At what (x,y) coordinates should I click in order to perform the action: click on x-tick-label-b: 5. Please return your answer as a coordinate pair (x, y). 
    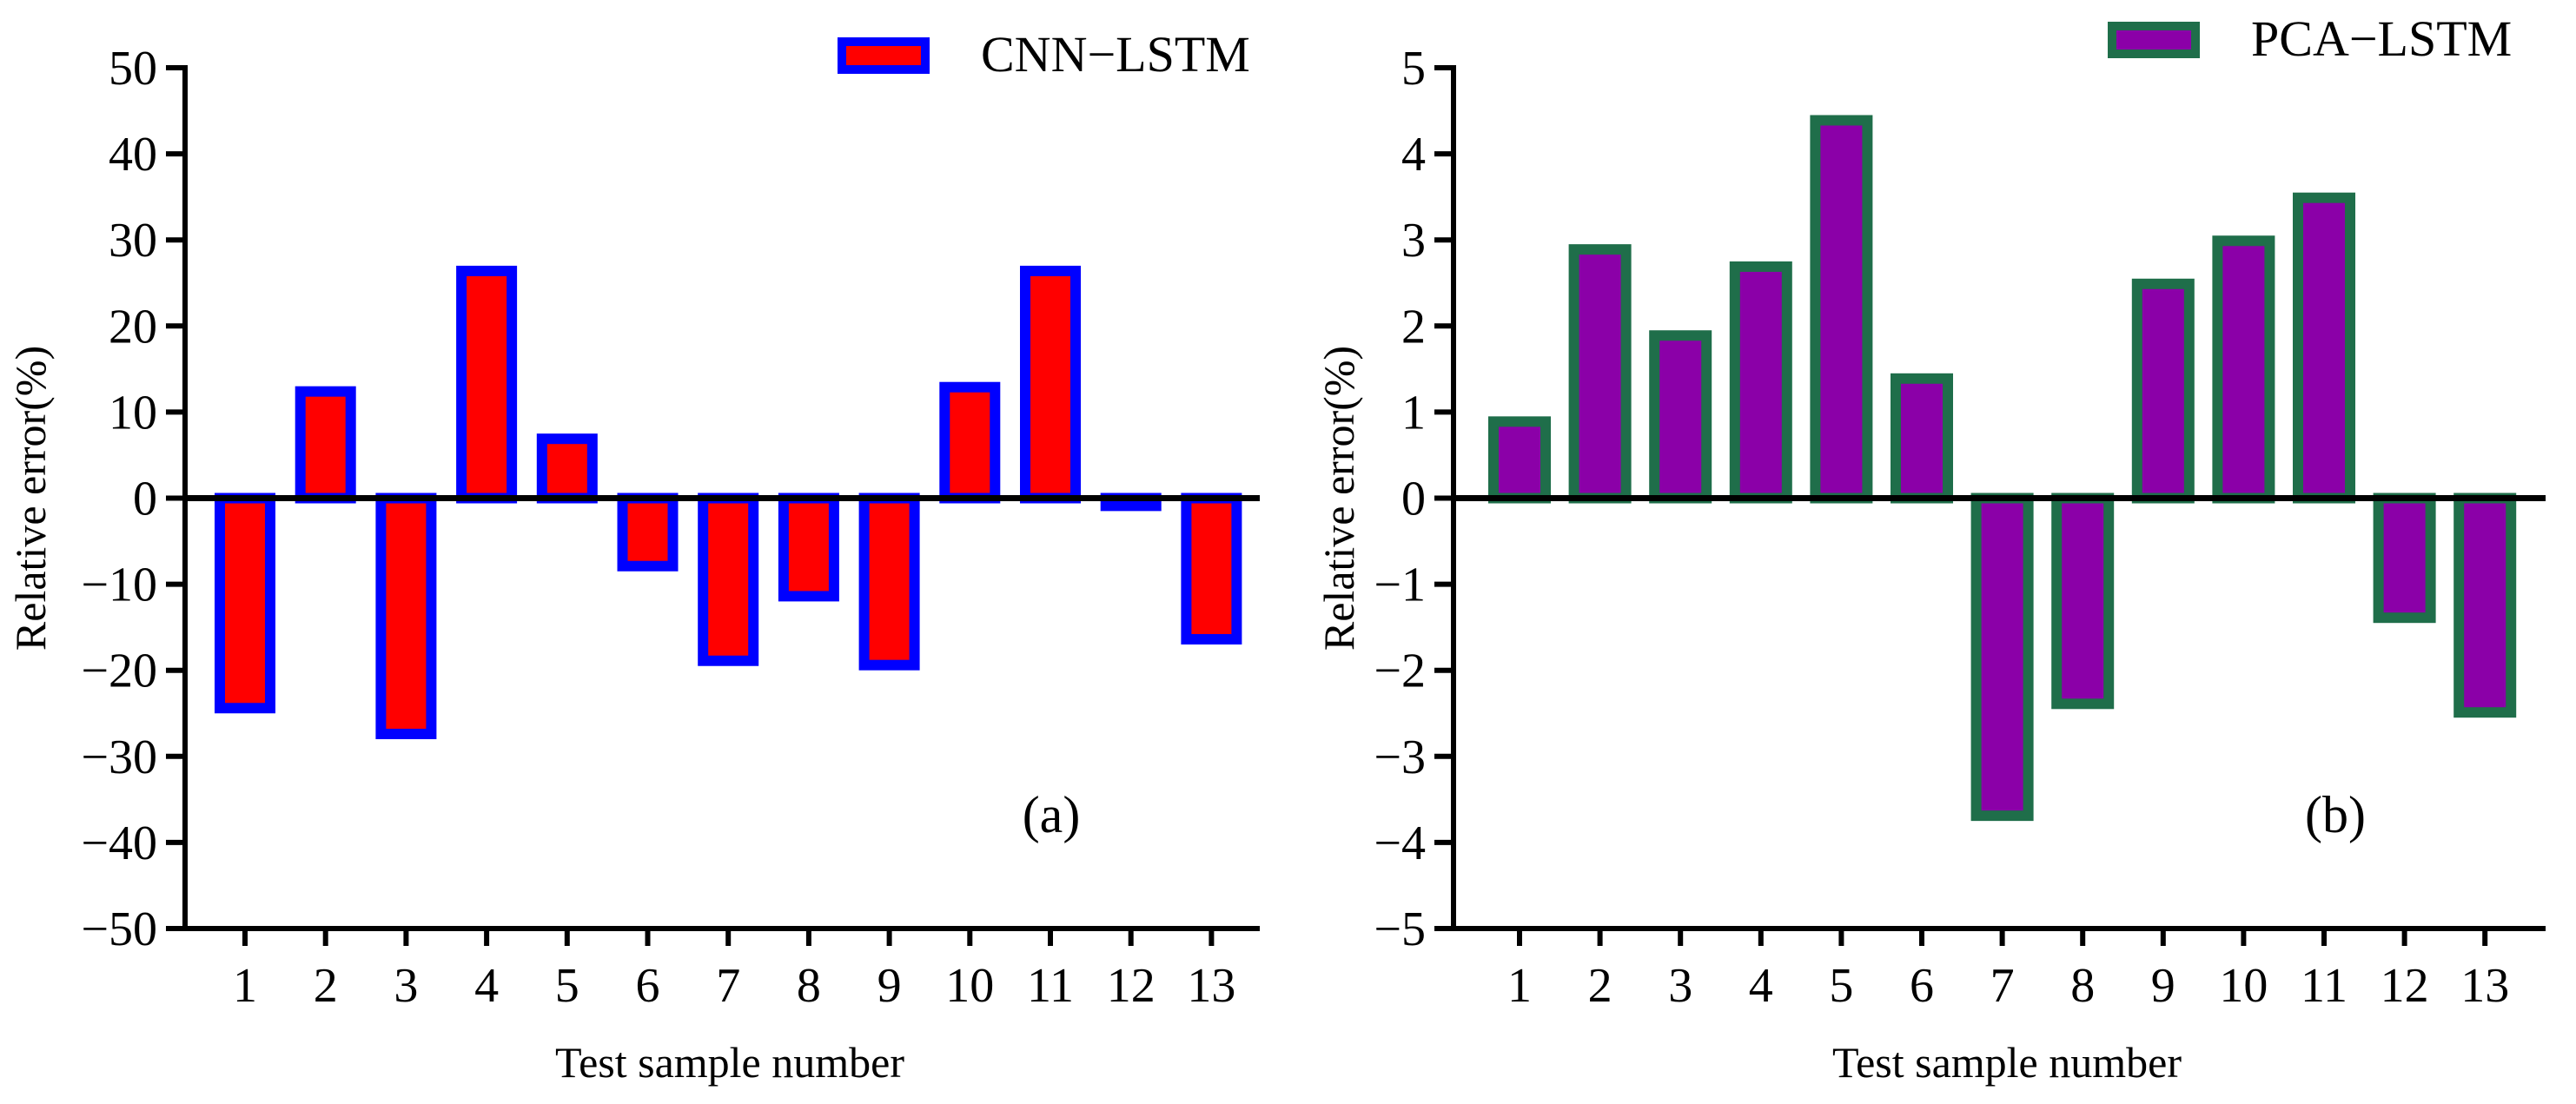
    Looking at the image, I should click on (1841, 986).